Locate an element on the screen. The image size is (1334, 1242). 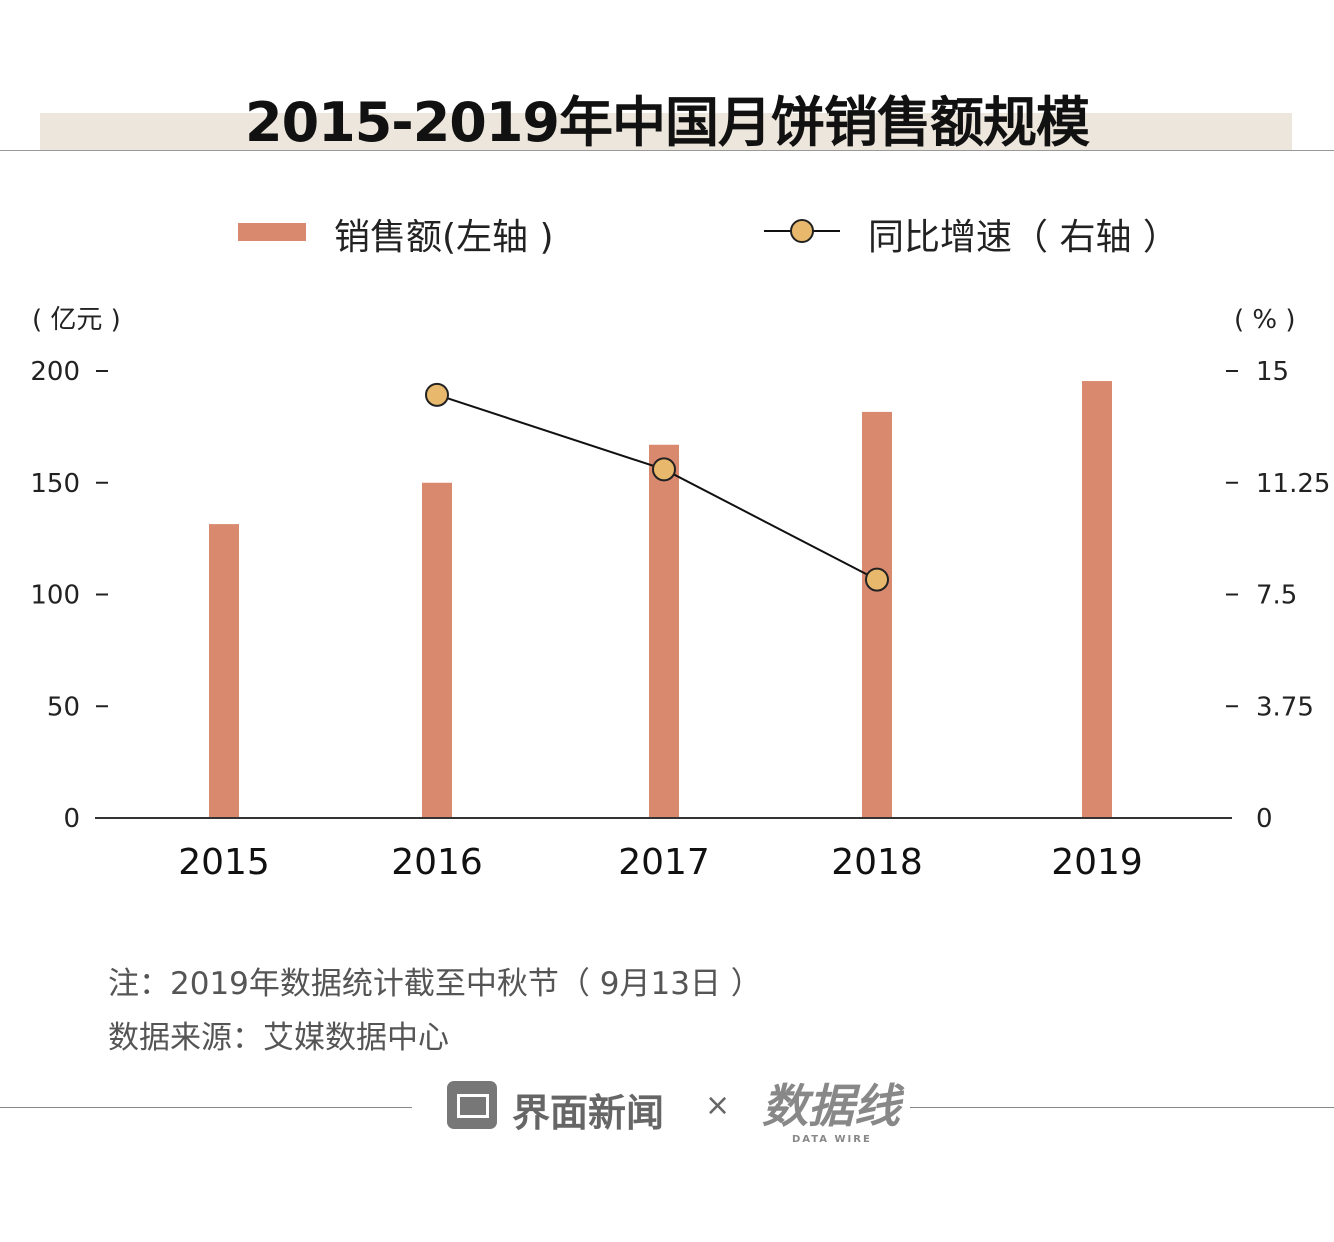
partner-logo: 数据线 is located at coordinates (831, 1106).